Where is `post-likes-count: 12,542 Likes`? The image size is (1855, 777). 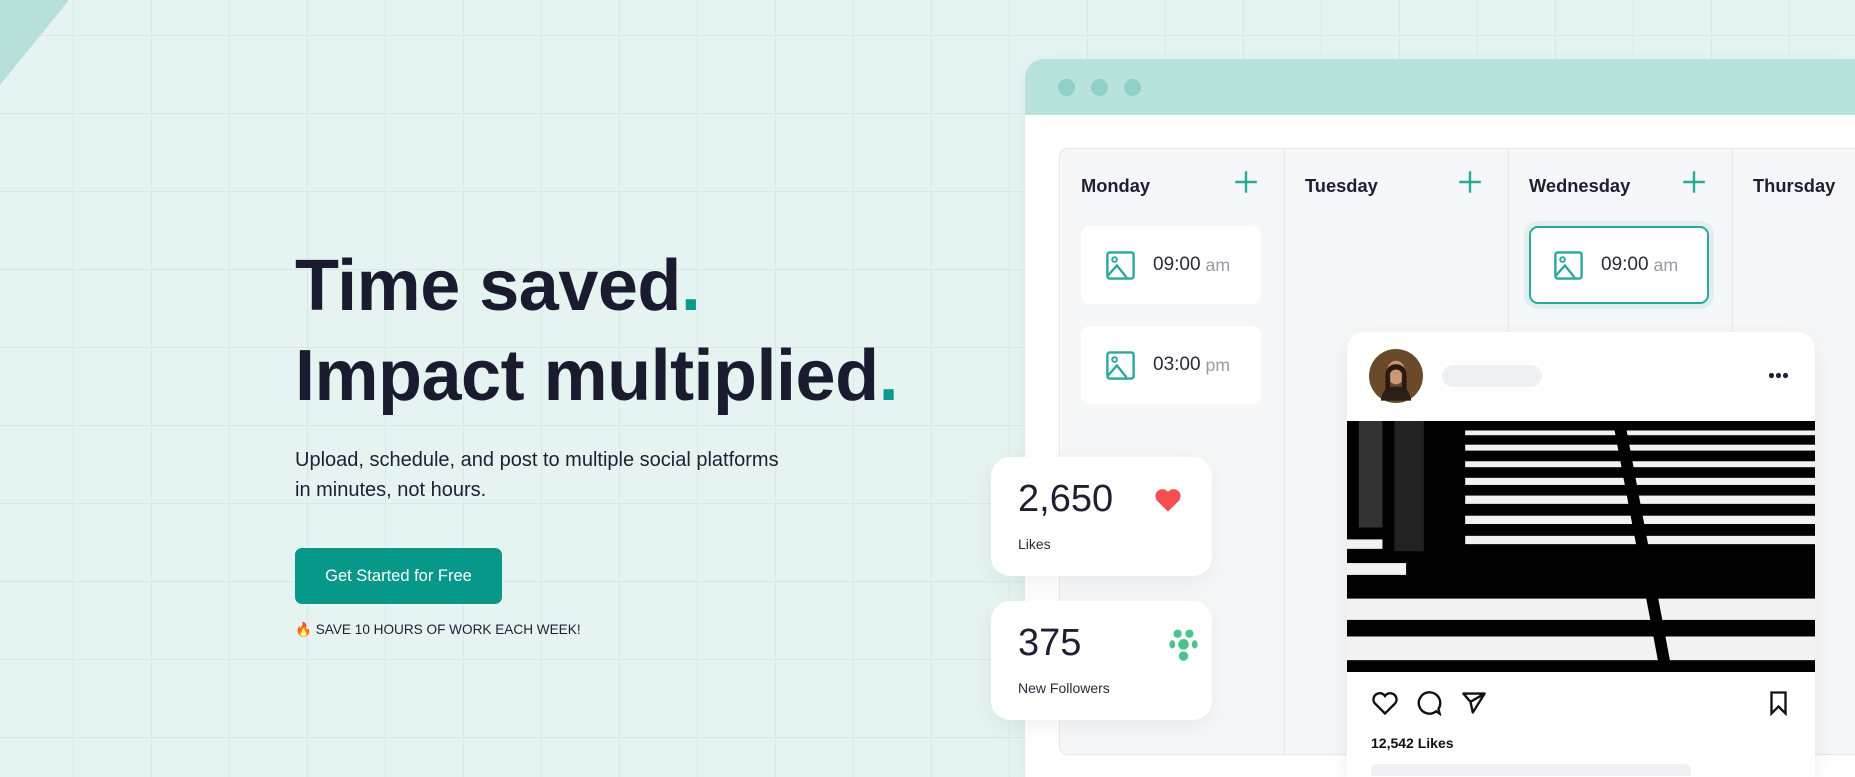 post-likes-count: 12,542 Likes is located at coordinates (1412, 743).